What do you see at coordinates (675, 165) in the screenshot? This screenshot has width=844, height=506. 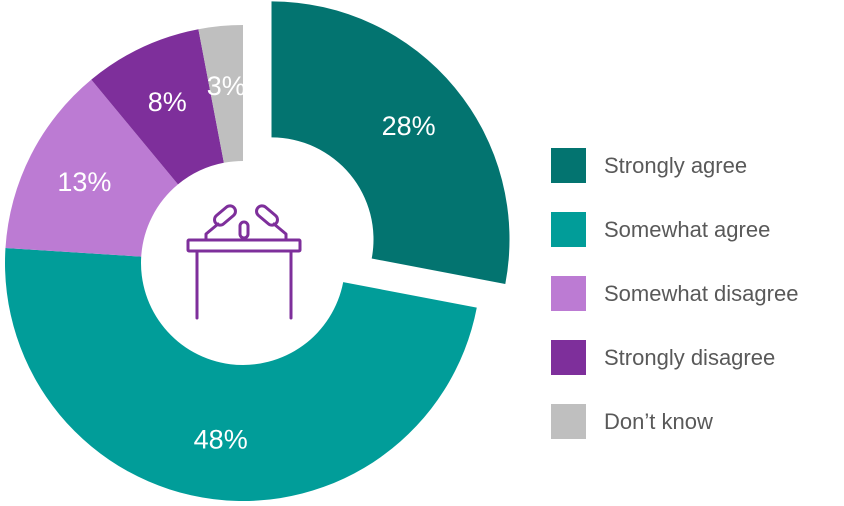 I see `legend-label-strongly-agree: Strongly agree` at bounding box center [675, 165].